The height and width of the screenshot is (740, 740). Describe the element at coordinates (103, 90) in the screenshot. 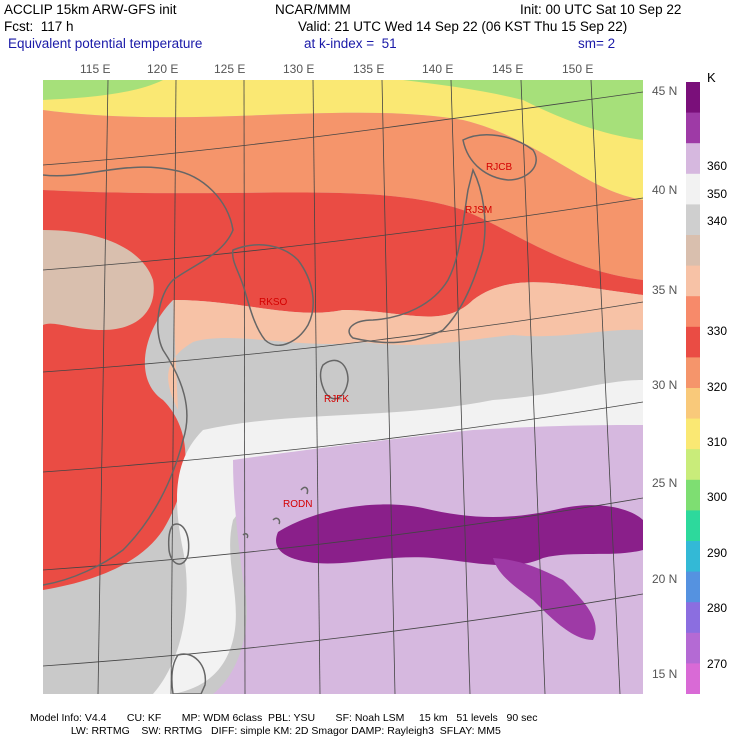

I see `field-band-green-northwest` at that location.